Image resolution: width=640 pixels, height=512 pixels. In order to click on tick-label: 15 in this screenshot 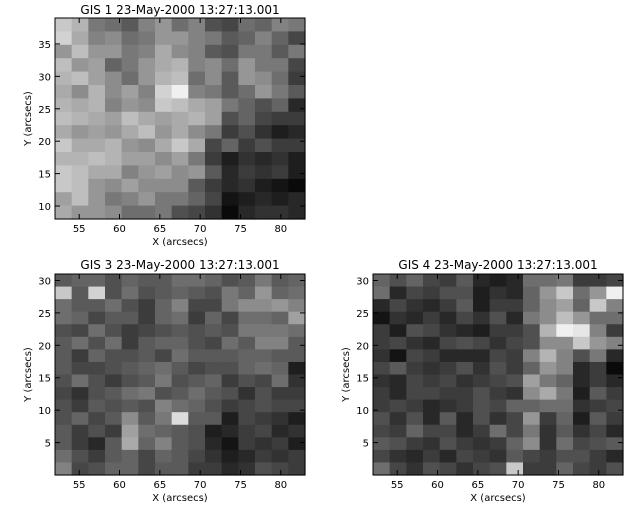, I will do `click(44, 379)`.